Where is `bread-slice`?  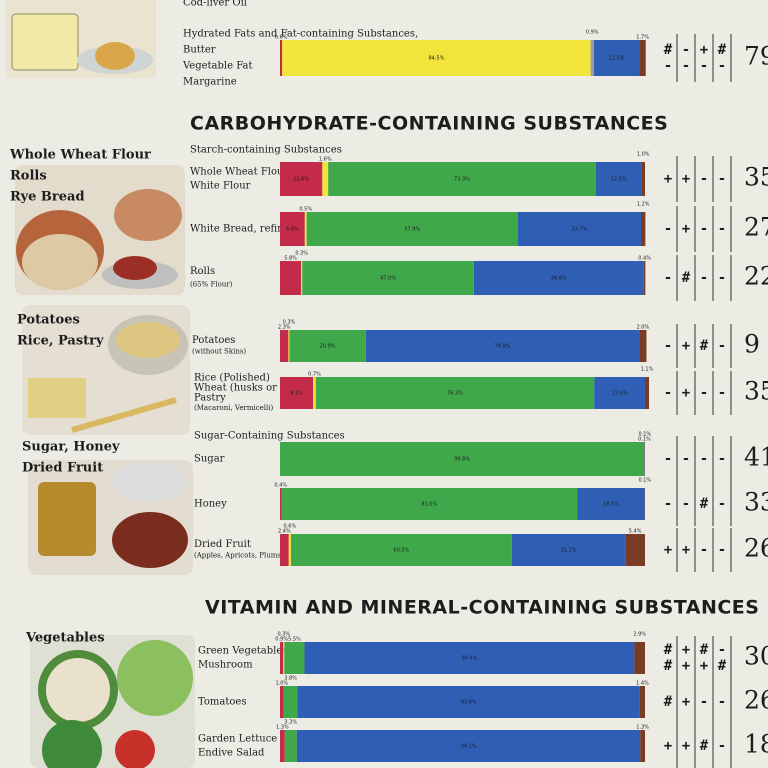 bread-slice is located at coordinates (60, 262).